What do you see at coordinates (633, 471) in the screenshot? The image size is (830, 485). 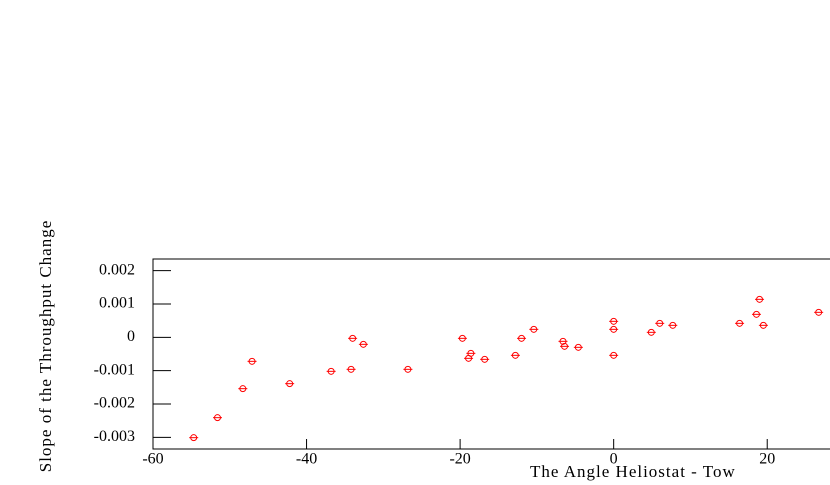 I see `x-axis-label: The Angle Heliostat - Tow` at bounding box center [633, 471].